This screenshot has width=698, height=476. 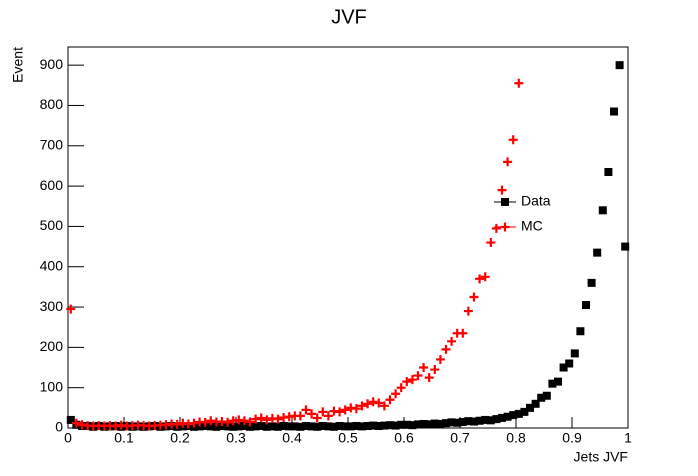 What do you see at coordinates (536, 201) in the screenshot?
I see `legend-label: Data` at bounding box center [536, 201].